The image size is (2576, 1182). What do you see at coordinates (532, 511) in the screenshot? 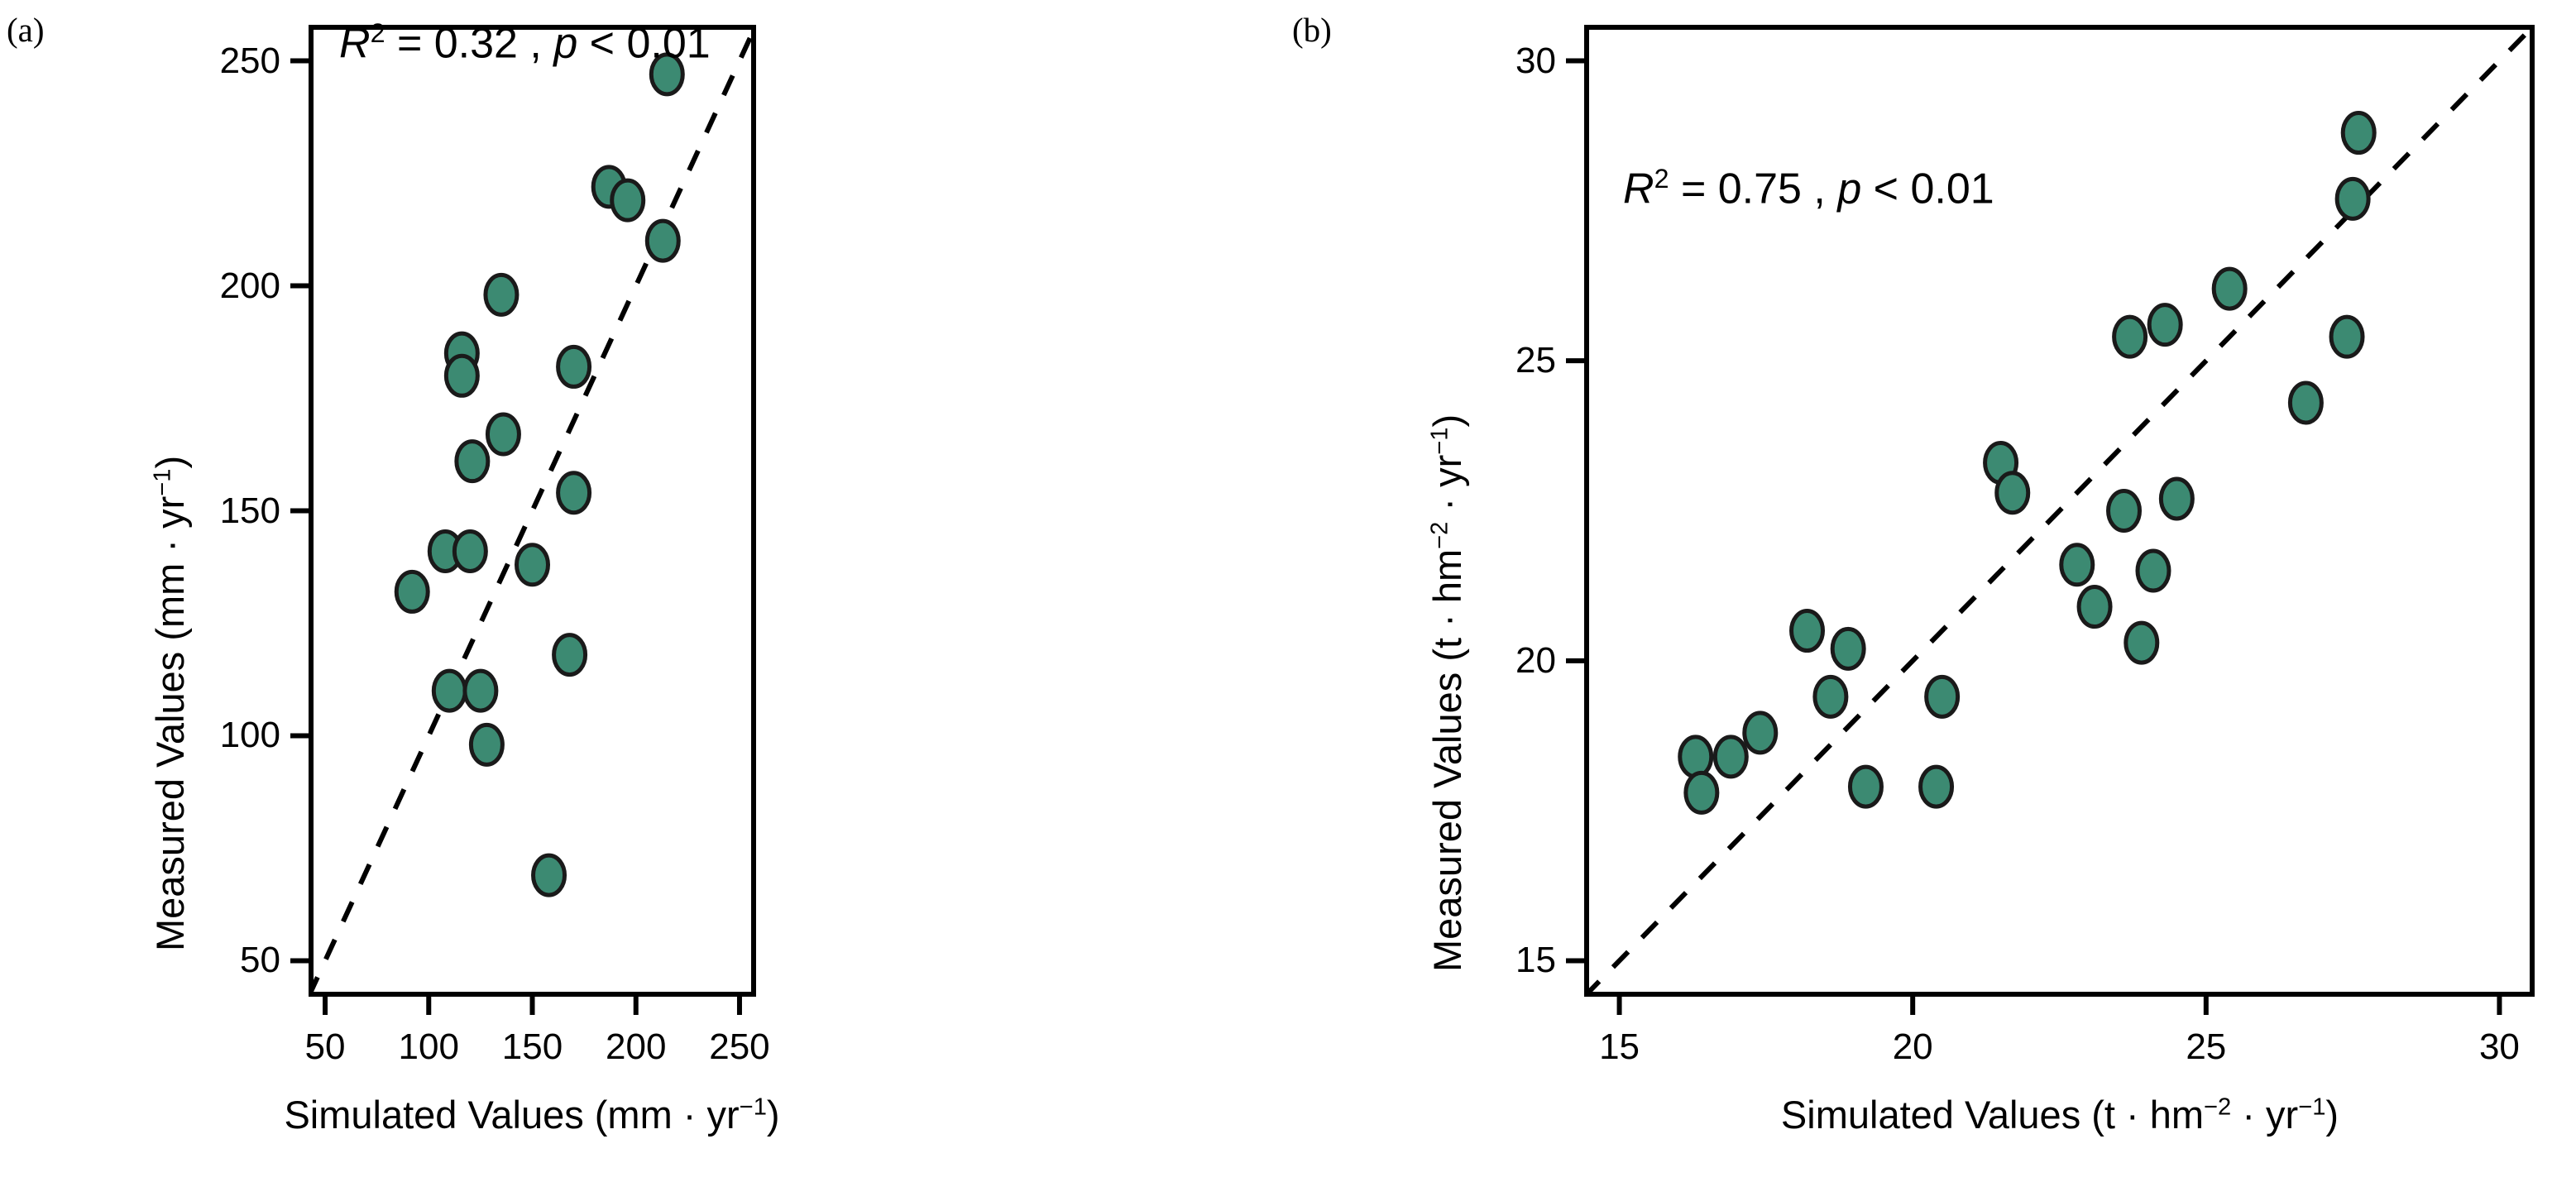
I see `one-to-one-reference-line` at bounding box center [532, 511].